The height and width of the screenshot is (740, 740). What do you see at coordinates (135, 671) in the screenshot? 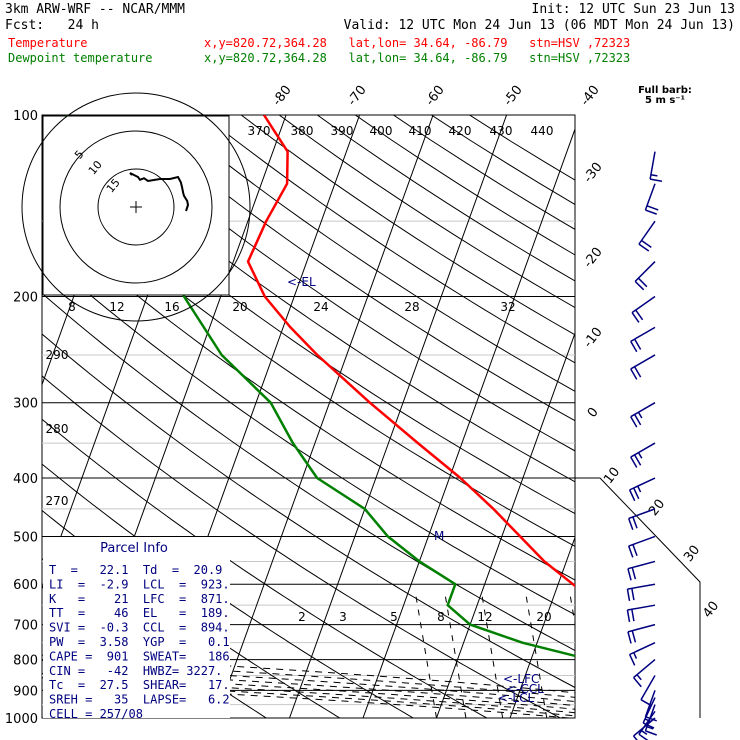
I see `parcel-info-row: CIN = -42 HWBZ= 3227.` at bounding box center [135, 671].